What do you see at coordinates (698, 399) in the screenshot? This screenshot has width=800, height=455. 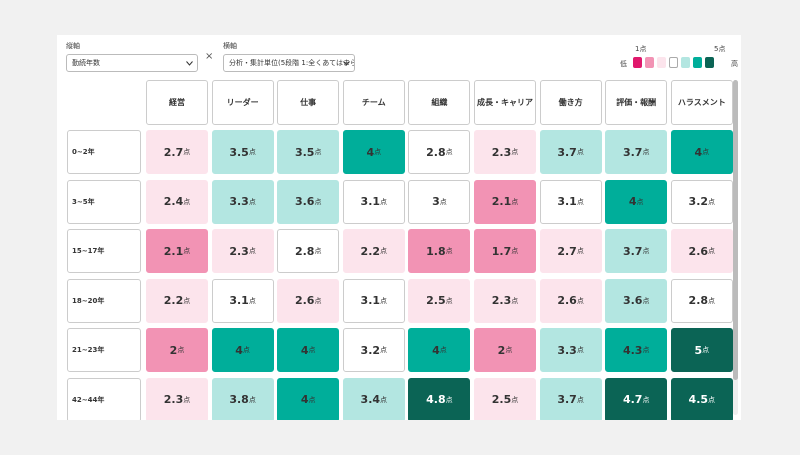 I see `cell-value: 4.5` at bounding box center [698, 399].